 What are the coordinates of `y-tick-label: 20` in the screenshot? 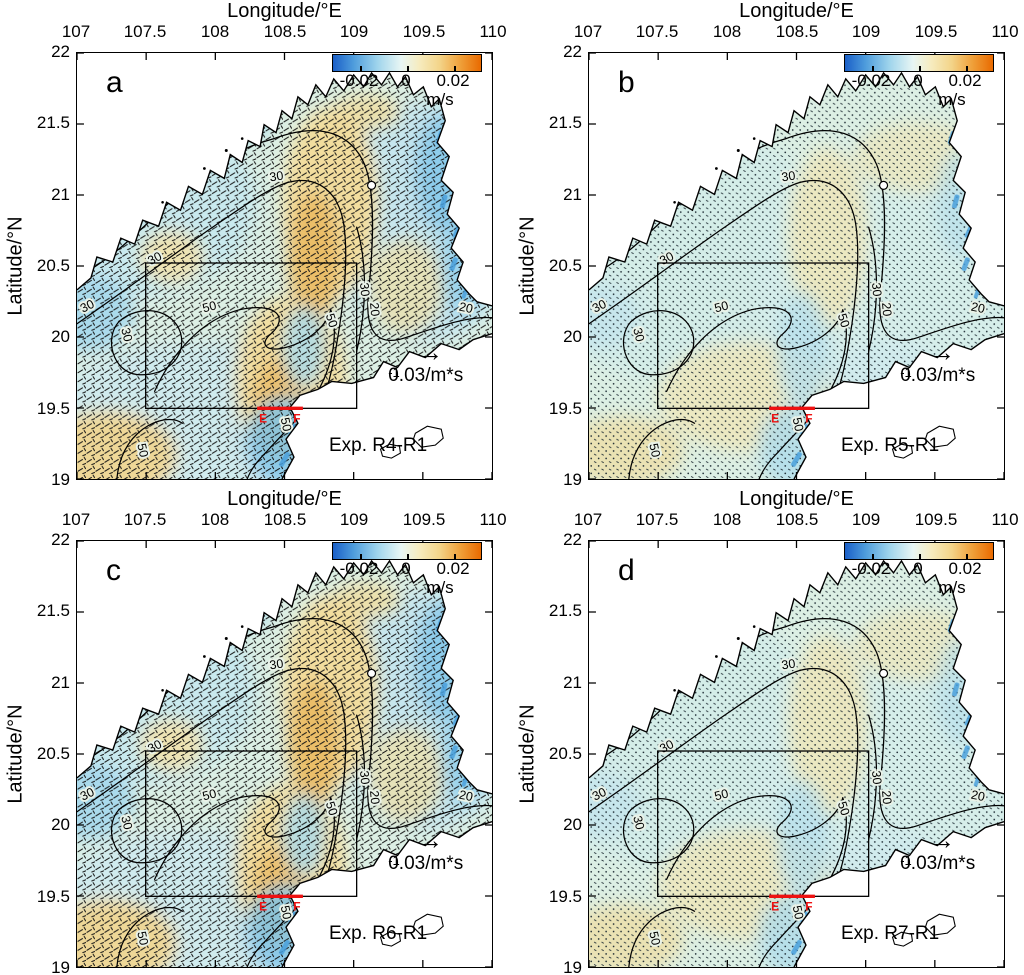 It's located at (572, 824).